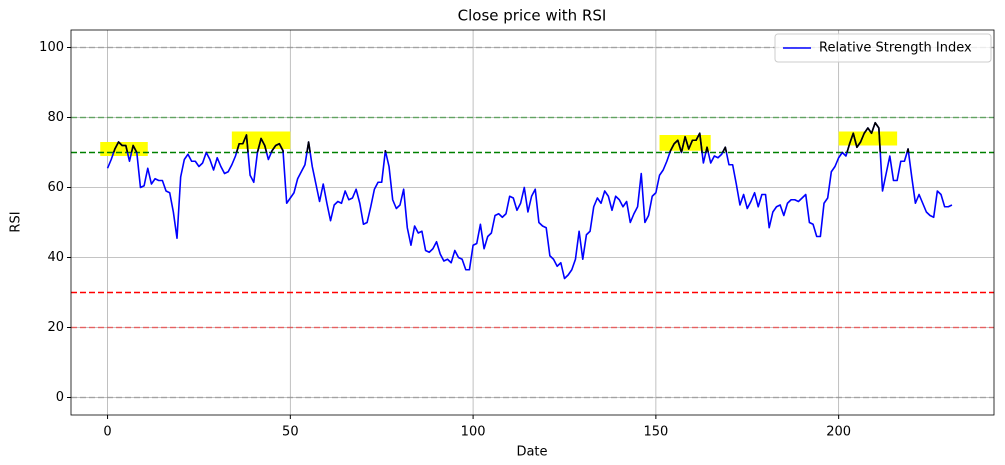 The image size is (1005, 465). Describe the element at coordinates (107, 432) in the screenshot. I see `x-tick-label: 0` at that location.